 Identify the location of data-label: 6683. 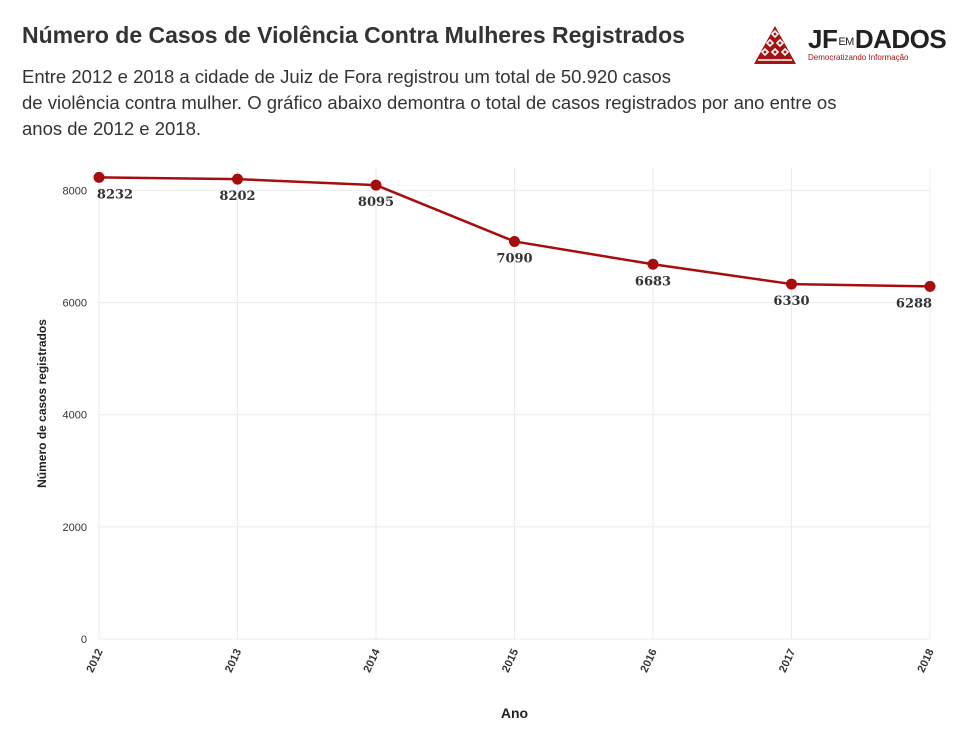
(653, 281).